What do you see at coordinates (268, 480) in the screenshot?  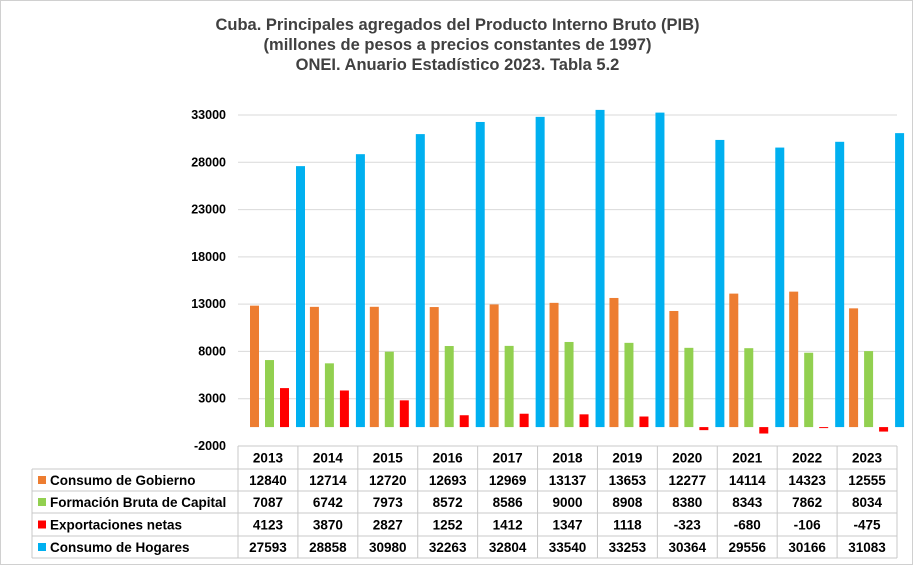 I see `data-label: 12840` at bounding box center [268, 480].